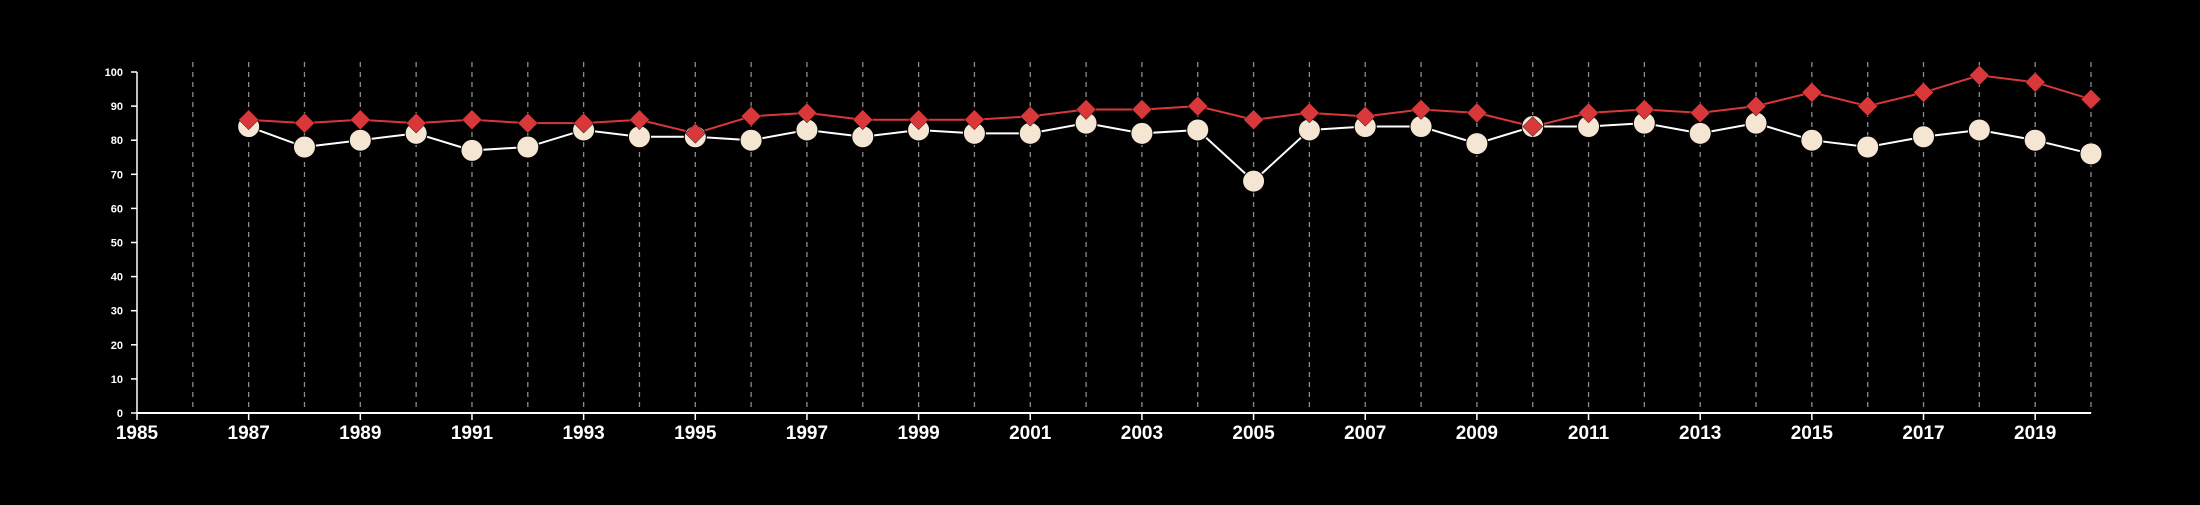 The height and width of the screenshot is (505, 2200). I want to click on series-line-circle, so click(1170, 152).